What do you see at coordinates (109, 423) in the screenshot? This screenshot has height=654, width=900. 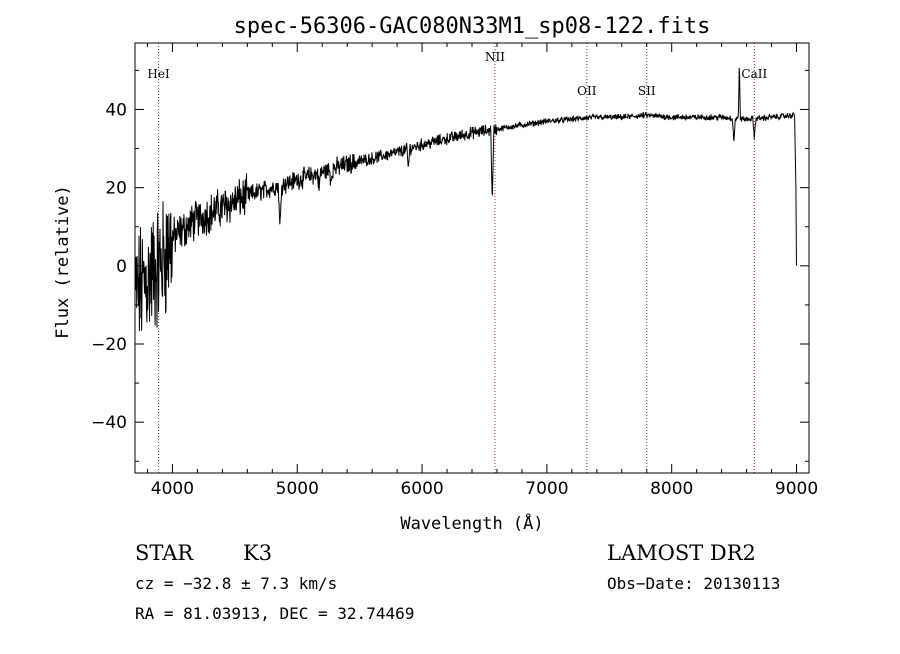 I see `y-tick-label: −40` at bounding box center [109, 423].